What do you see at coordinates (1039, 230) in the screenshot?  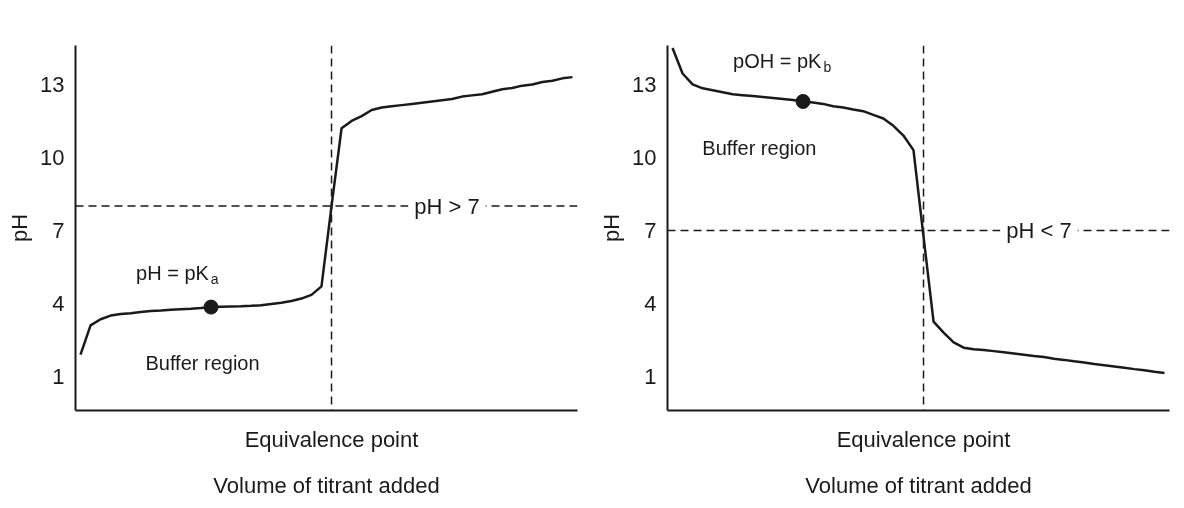 I see `ref-line-label: pH < 7` at bounding box center [1039, 230].